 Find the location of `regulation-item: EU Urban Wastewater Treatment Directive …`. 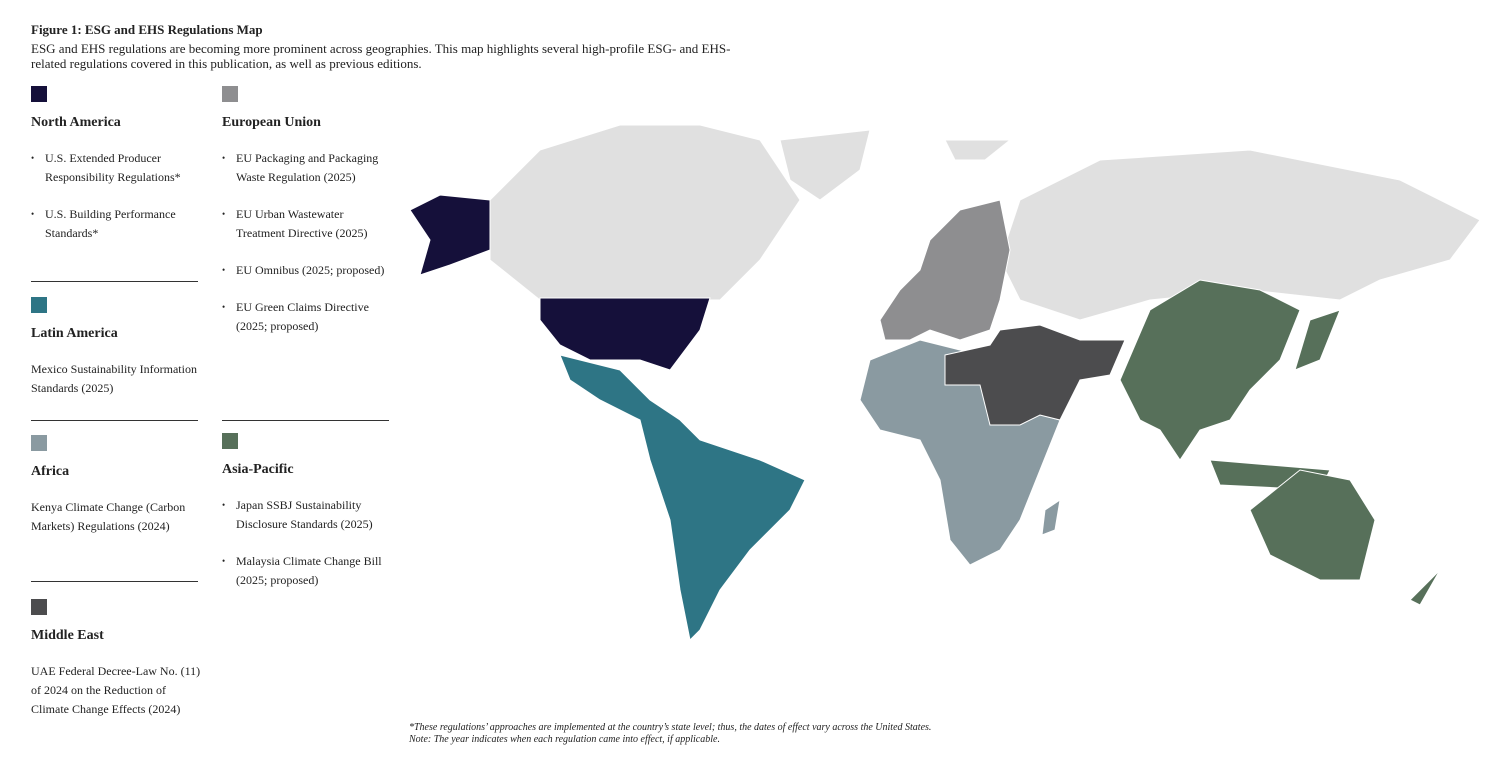

regulation-item: EU Urban Wastewater Treatment Directive … is located at coordinates (308, 224).